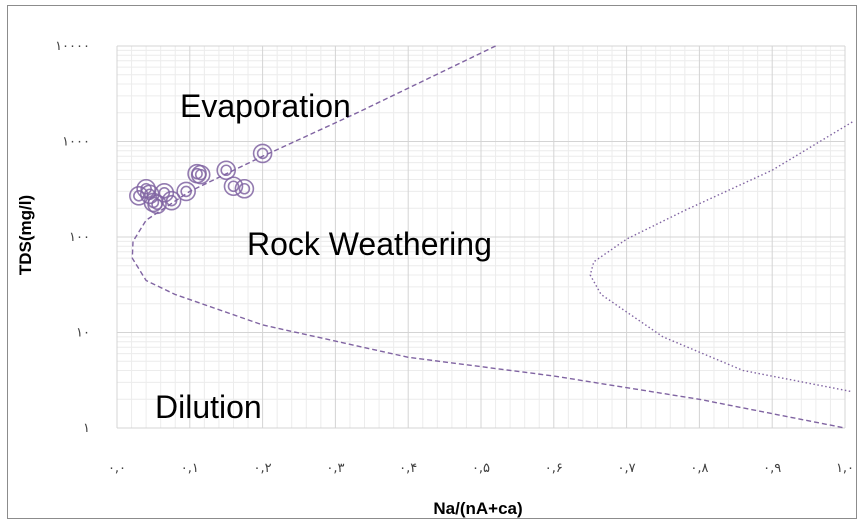 The height and width of the screenshot is (523, 861). What do you see at coordinates (208, 407) in the screenshot?
I see `region-label-dilution: Dilution` at bounding box center [208, 407].